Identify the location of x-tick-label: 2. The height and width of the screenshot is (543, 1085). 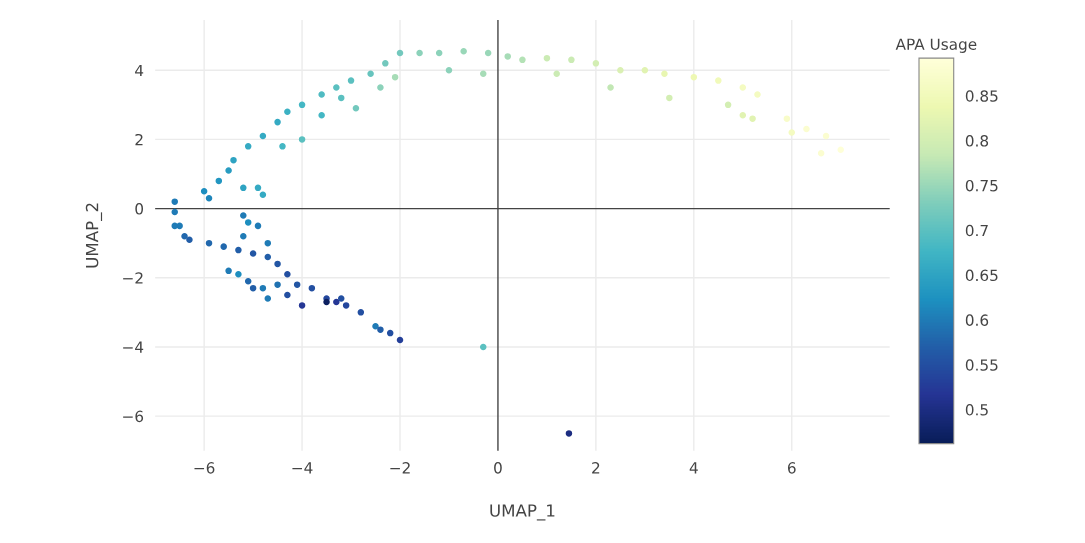
(596, 468).